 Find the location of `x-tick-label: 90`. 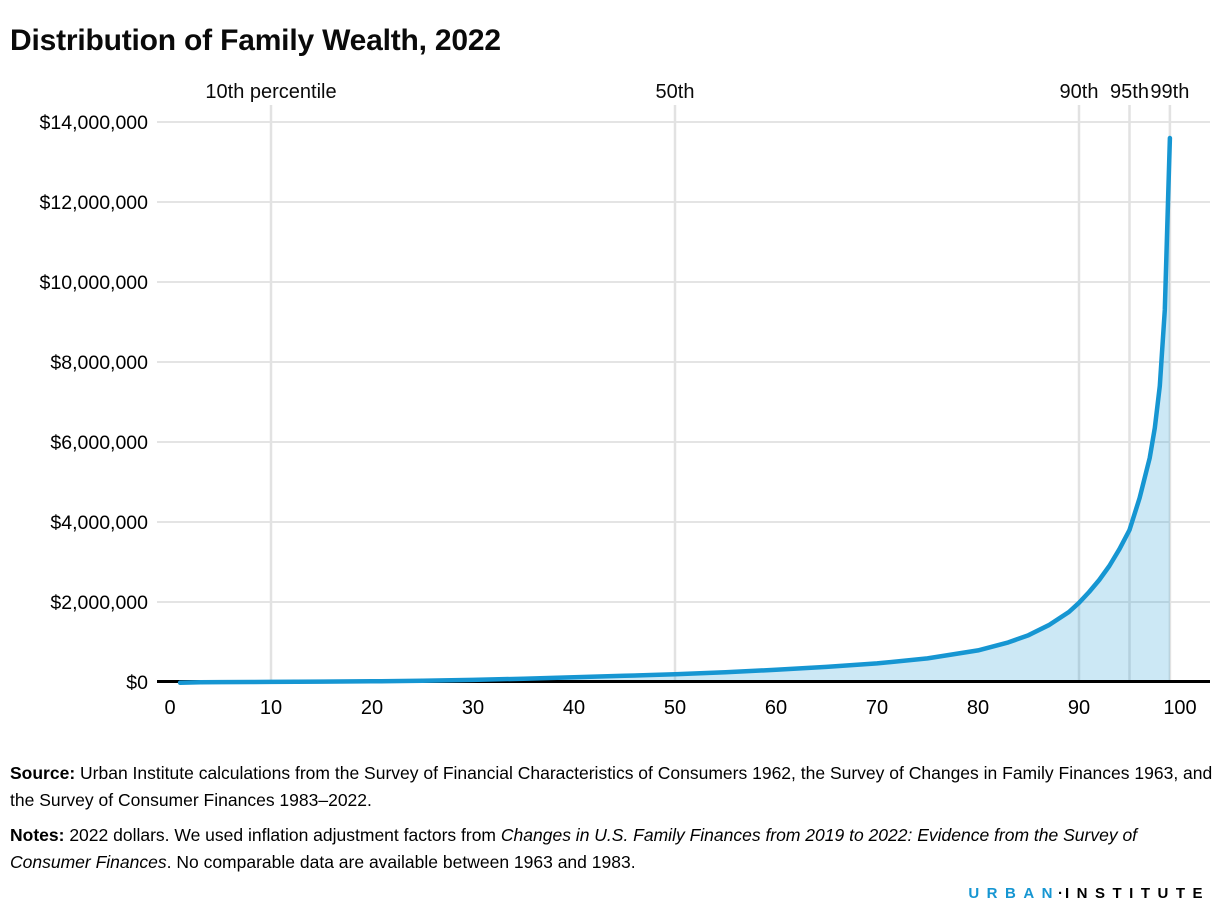

x-tick-label: 90 is located at coordinates (1079, 708).